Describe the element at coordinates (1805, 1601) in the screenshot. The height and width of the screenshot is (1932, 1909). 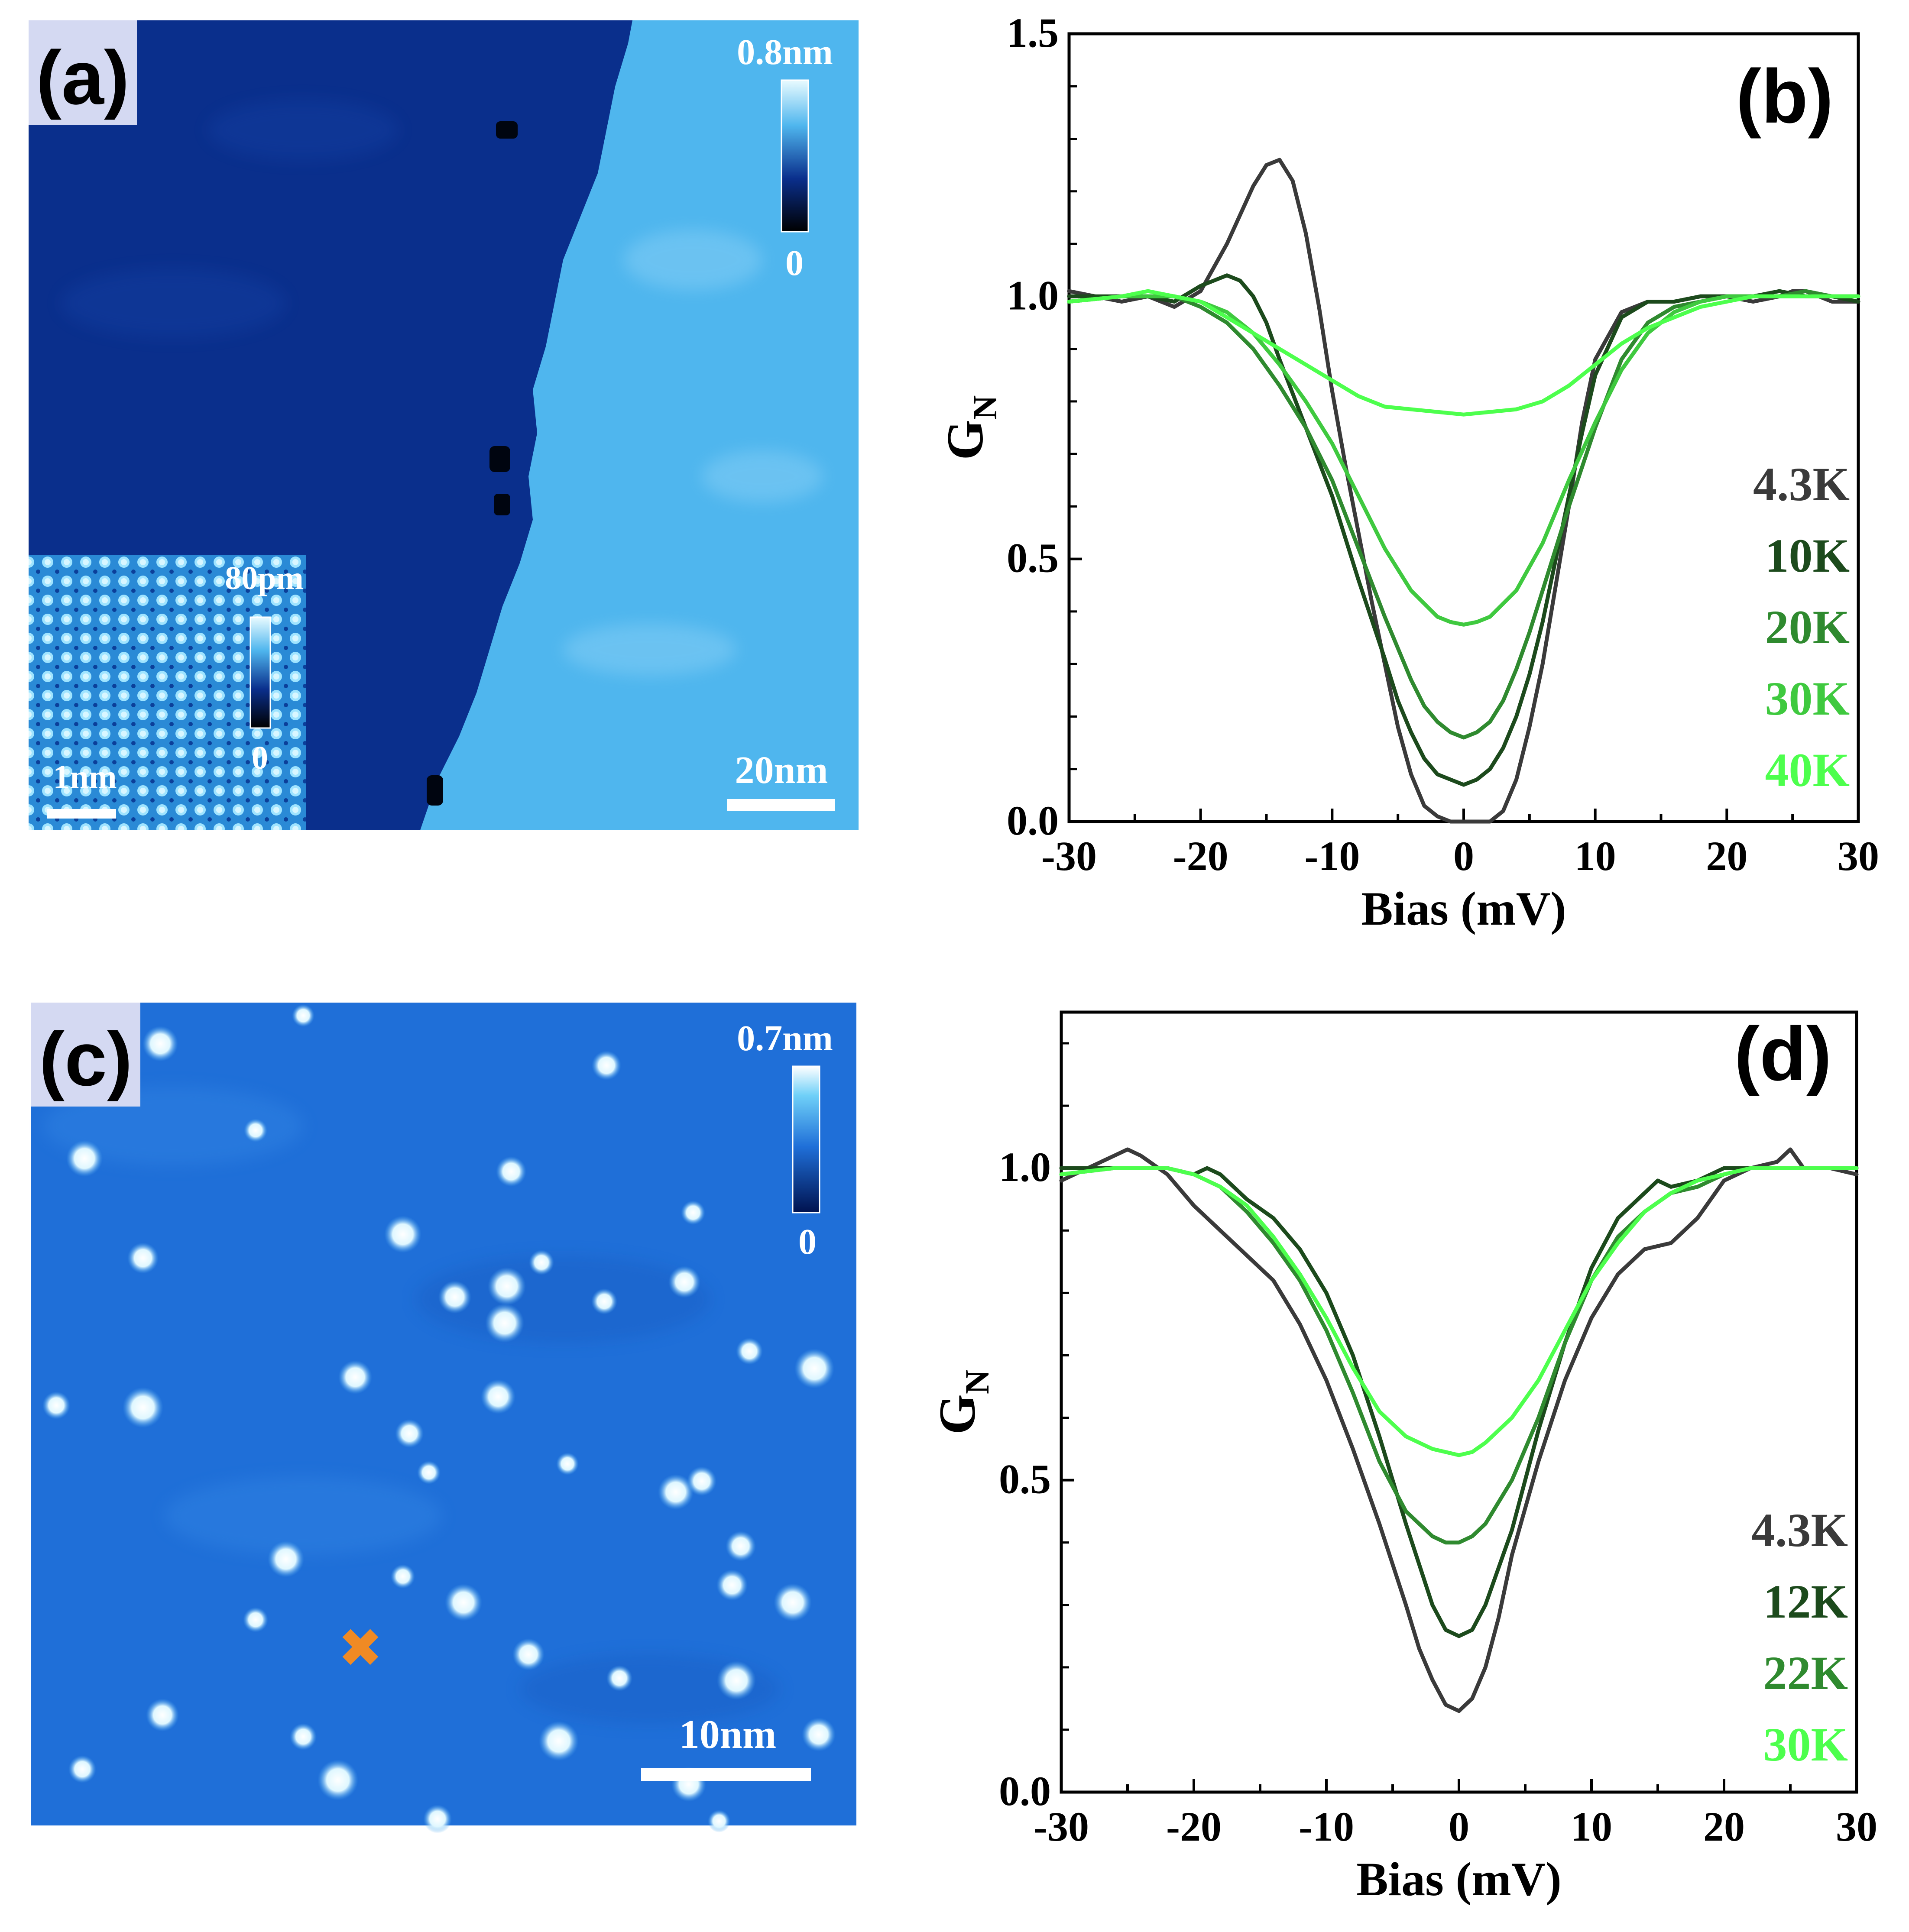
I see `legend-entry-12K: 12K` at that location.